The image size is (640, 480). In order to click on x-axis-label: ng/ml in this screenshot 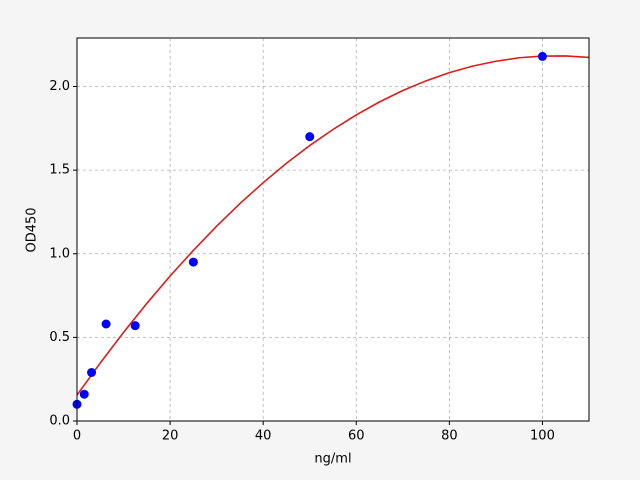, I will do `click(332, 459)`.